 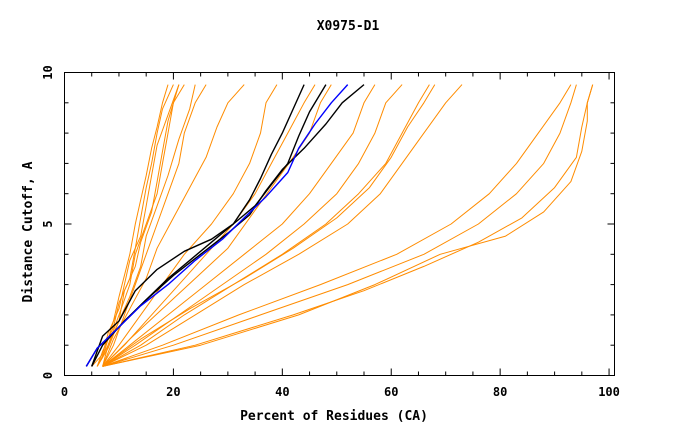 What do you see at coordinates (348, 26) in the screenshot?
I see `chart-title: X0975-D1` at bounding box center [348, 26].